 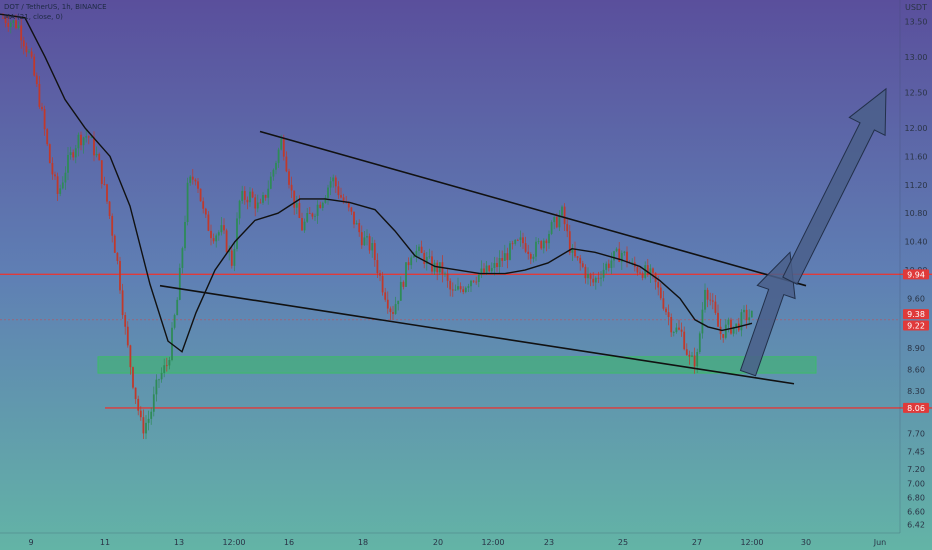 I want to click on price-tag-label: 9.94, so click(x=916, y=274).